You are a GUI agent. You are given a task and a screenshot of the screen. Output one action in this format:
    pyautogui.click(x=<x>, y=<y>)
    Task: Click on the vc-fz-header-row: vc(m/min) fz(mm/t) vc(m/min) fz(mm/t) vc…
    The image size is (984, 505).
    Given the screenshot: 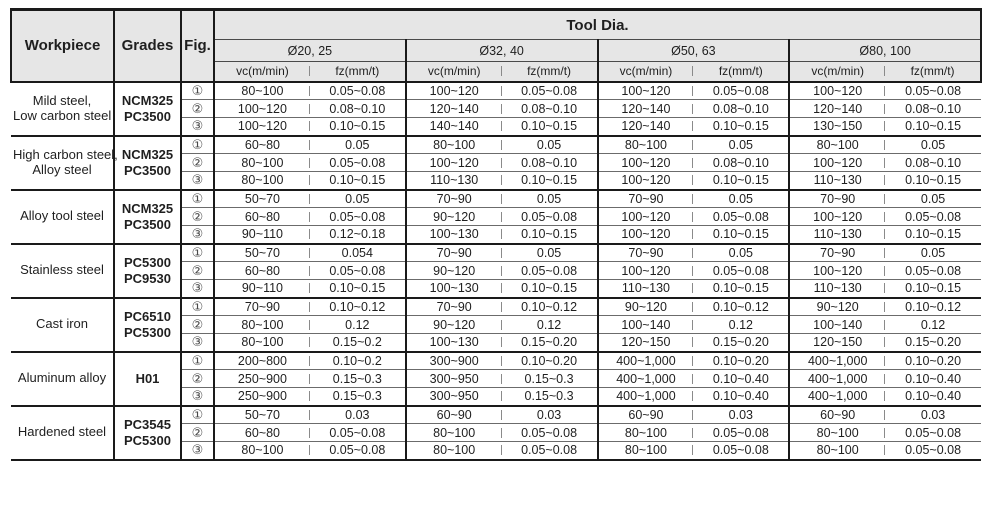 What is the action you would take?
    pyautogui.click(x=496, y=72)
    